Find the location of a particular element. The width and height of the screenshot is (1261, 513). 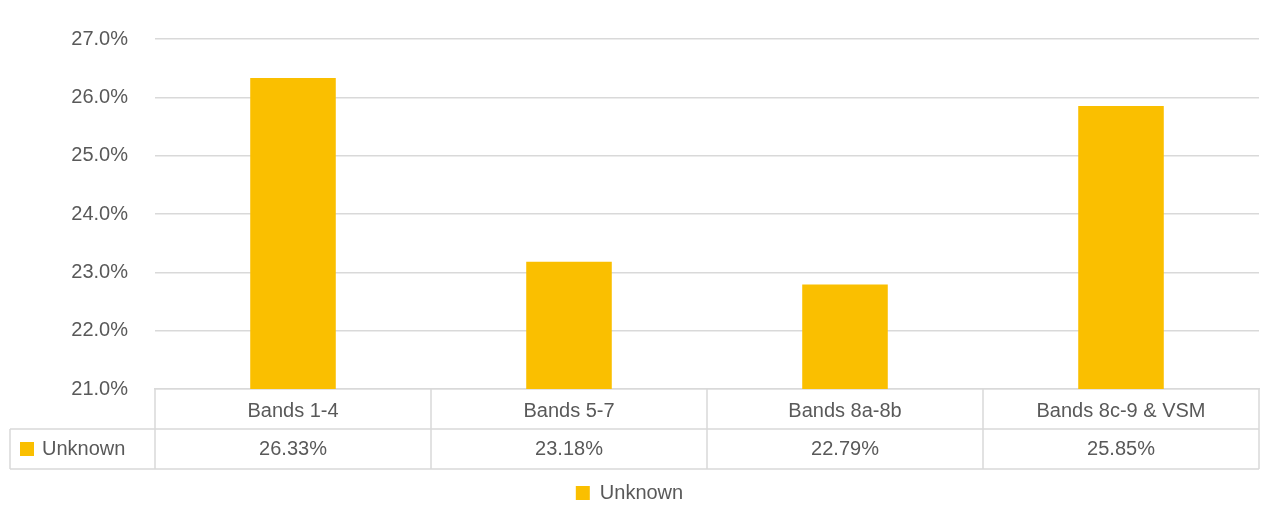

text: Unknown is located at coordinates (84, 447).